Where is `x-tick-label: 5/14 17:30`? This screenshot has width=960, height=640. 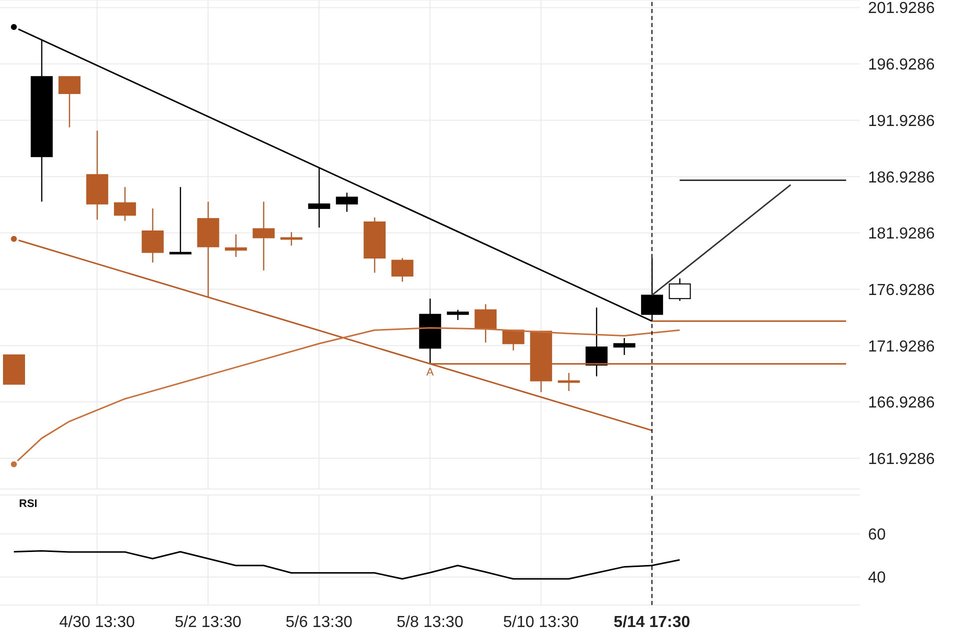
x-tick-label: 5/14 17:30 is located at coordinates (652, 622).